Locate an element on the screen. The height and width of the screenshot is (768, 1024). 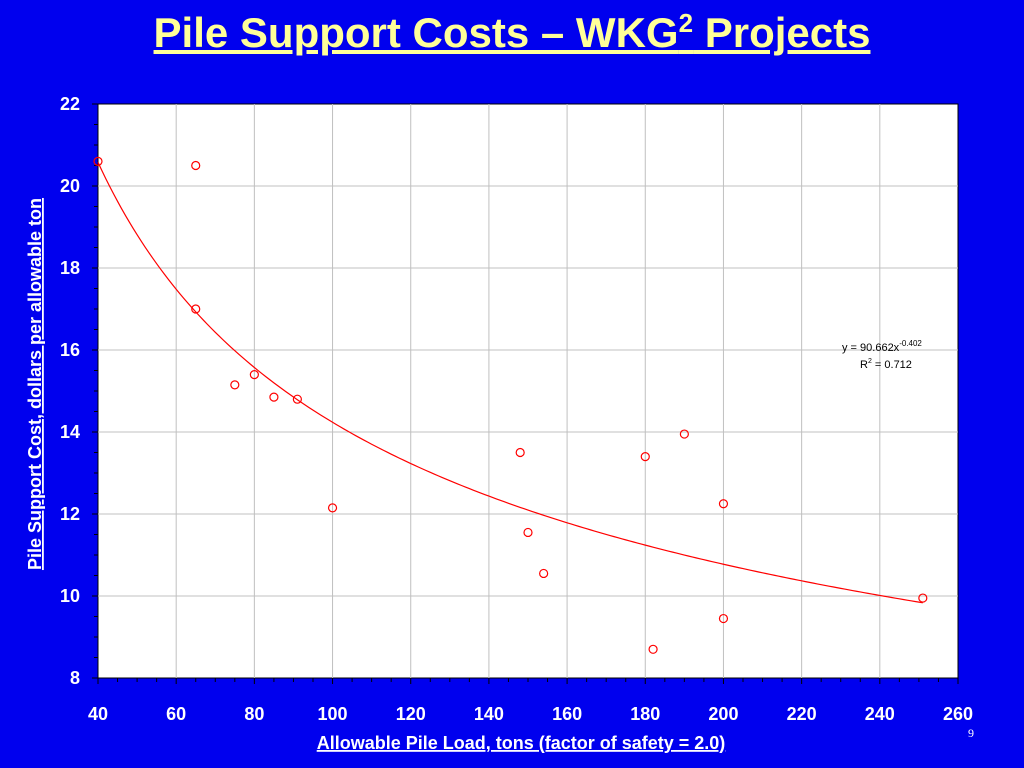
slide-title: Pile Support Costs – WKG2 Projects is located at coordinates (512, 32).